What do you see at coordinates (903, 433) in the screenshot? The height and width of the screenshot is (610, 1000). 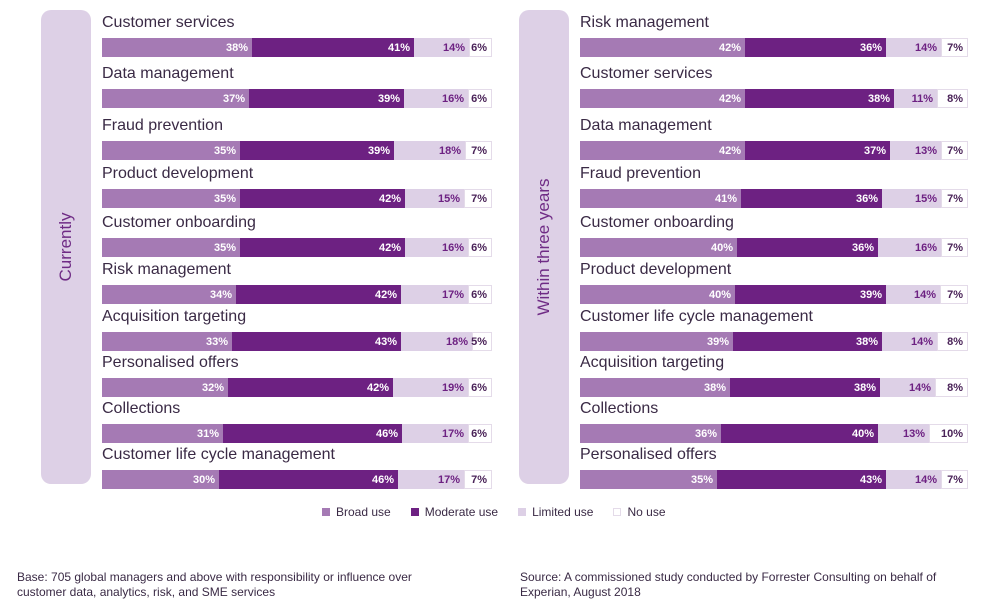 I see `bar-segment-limited: 13%` at bounding box center [903, 433].